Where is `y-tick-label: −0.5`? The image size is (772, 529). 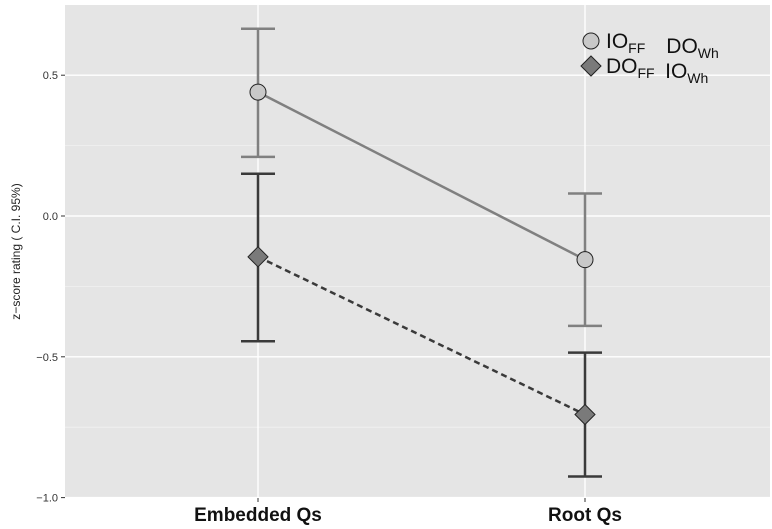 y-tick-label: −0.5 is located at coordinates (47, 358).